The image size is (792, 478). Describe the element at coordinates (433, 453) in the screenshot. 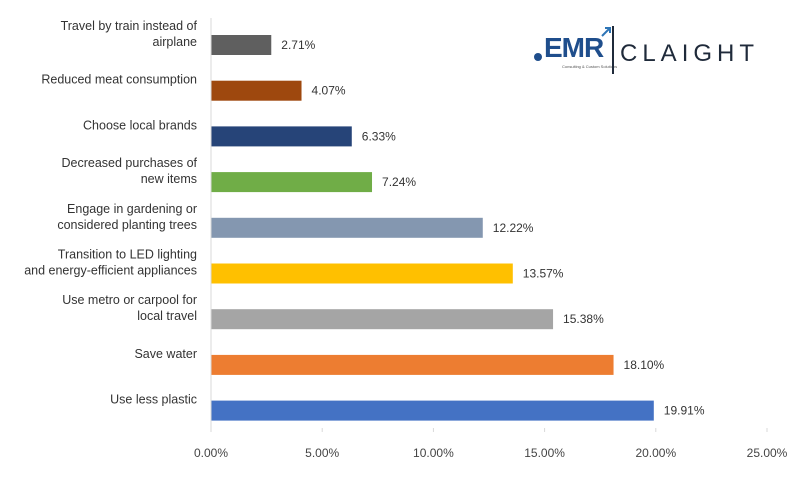

I see `x-tick-label: 10.00%` at that location.